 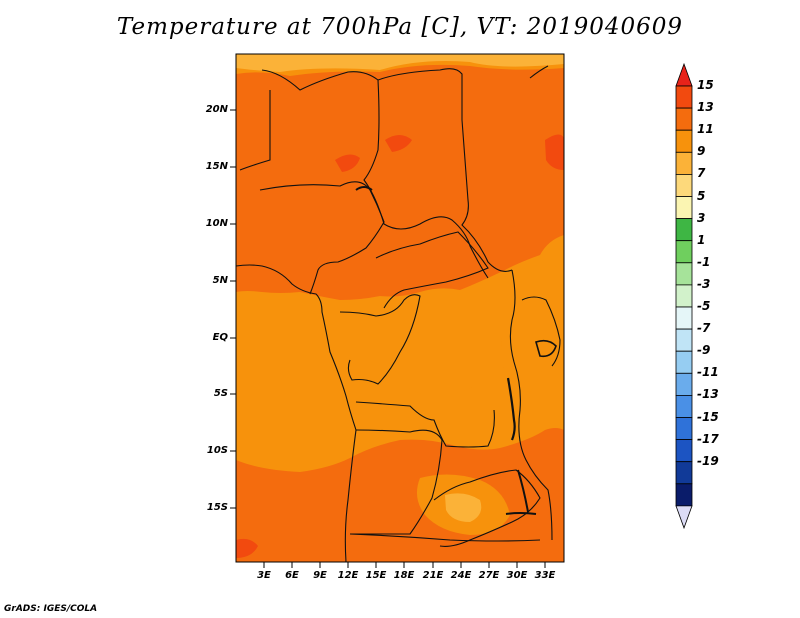 I want to click on colorbar-label: 3, so click(x=701, y=217).